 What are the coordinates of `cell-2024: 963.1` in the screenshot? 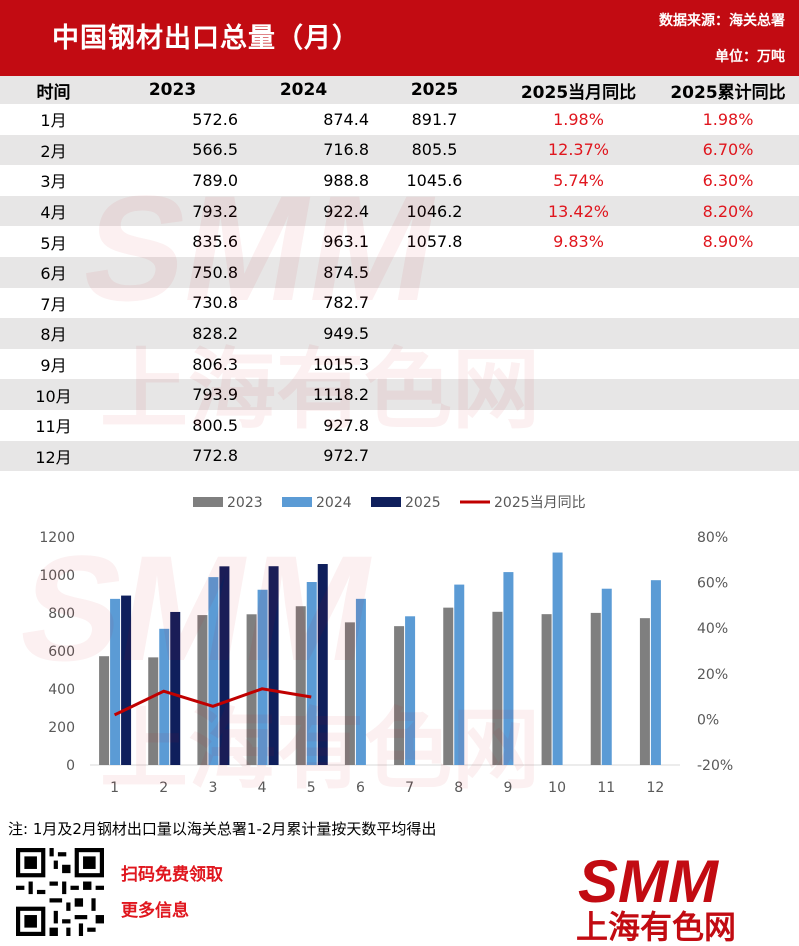 It's located at (303, 241).